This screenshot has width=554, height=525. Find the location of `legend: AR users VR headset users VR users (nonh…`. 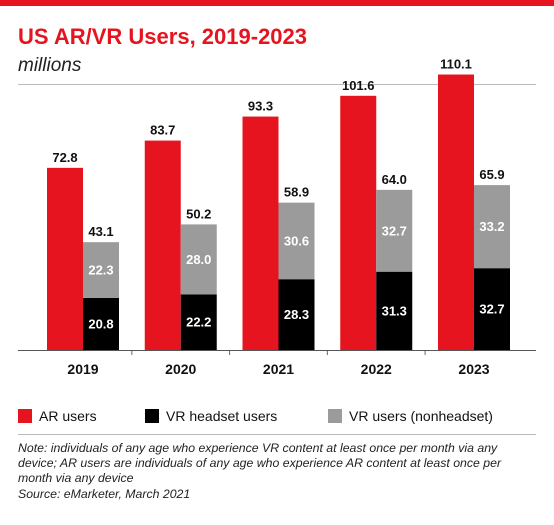

legend: AR users VR headset users VR users (nonh… is located at coordinates (278, 418).